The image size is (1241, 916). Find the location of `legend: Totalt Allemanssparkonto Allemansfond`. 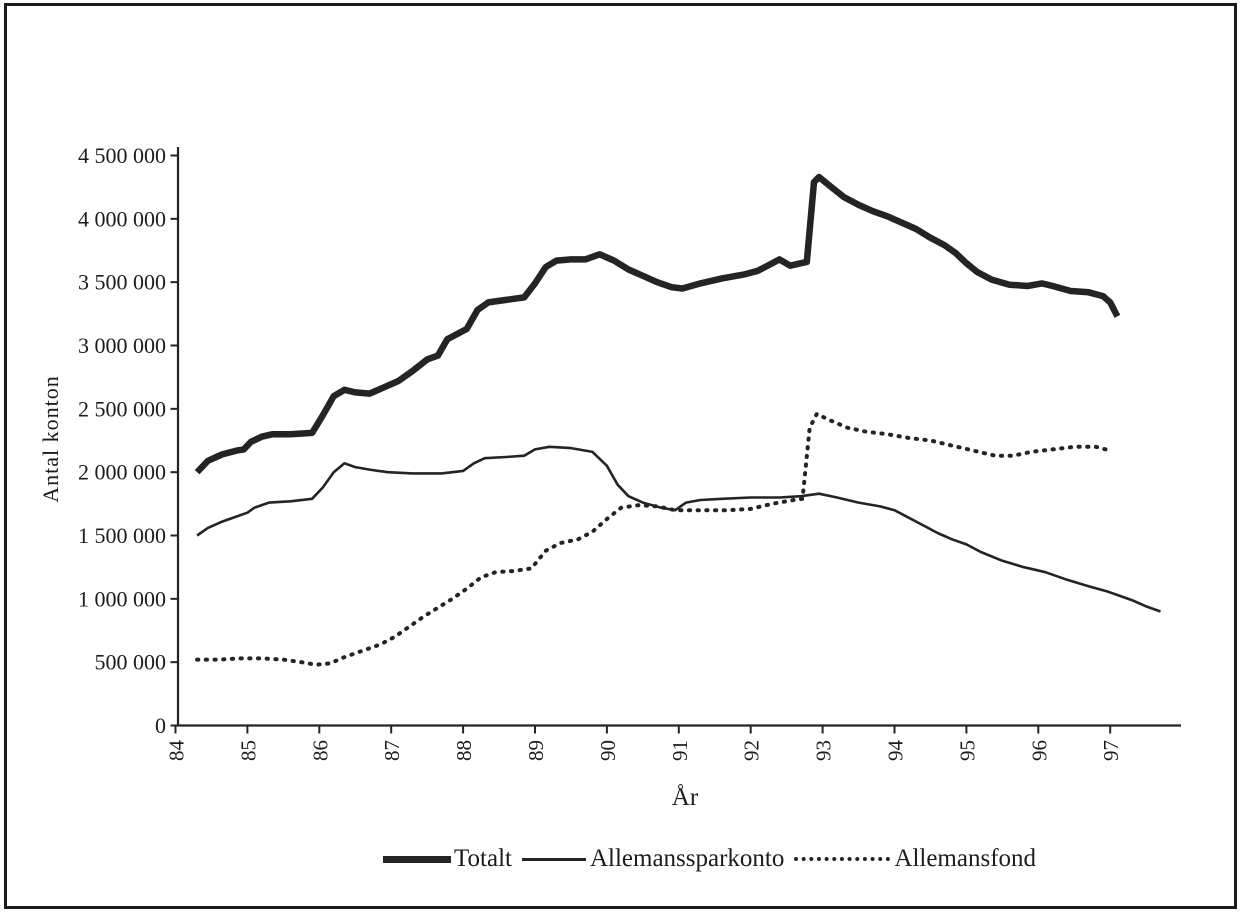

legend: Totalt Allemanssparkonto Allemansfond is located at coordinates (709, 859).